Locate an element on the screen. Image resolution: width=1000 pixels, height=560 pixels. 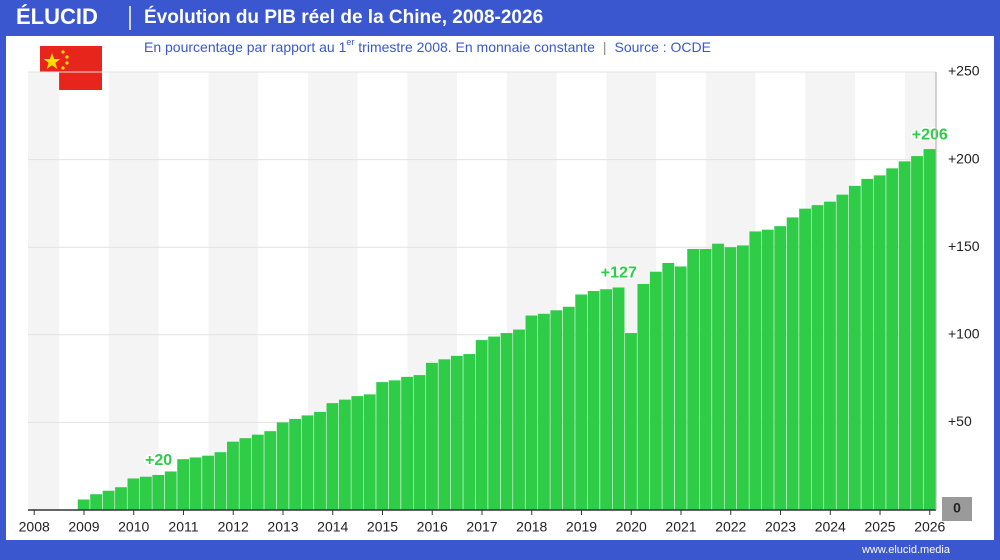
x-tick-label: 2026 is located at coordinates (929, 527).